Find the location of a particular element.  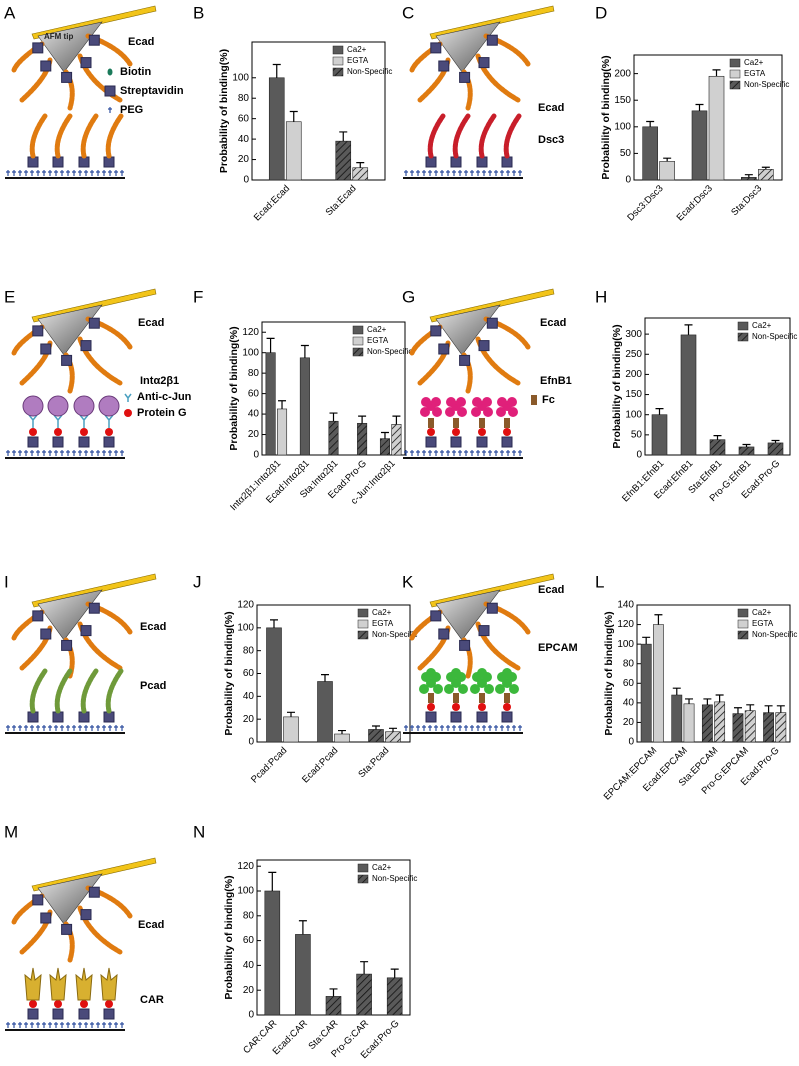

panel-label: I is located at coordinates (6, 581).